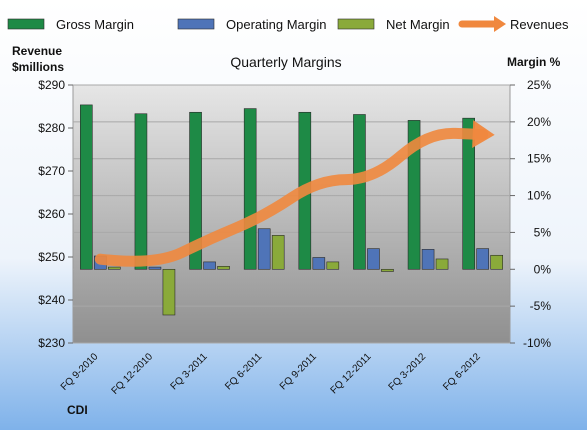 Image resolution: width=587 pixels, height=430 pixels. What do you see at coordinates (51, 171) in the screenshot?
I see `left-axis-tick-label: $270` at bounding box center [51, 171].